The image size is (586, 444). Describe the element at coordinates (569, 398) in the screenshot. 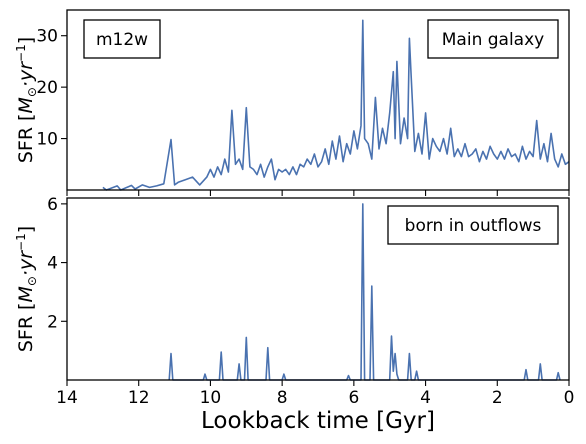

I see `bottom-x-tick-label-0: 0` at that location.